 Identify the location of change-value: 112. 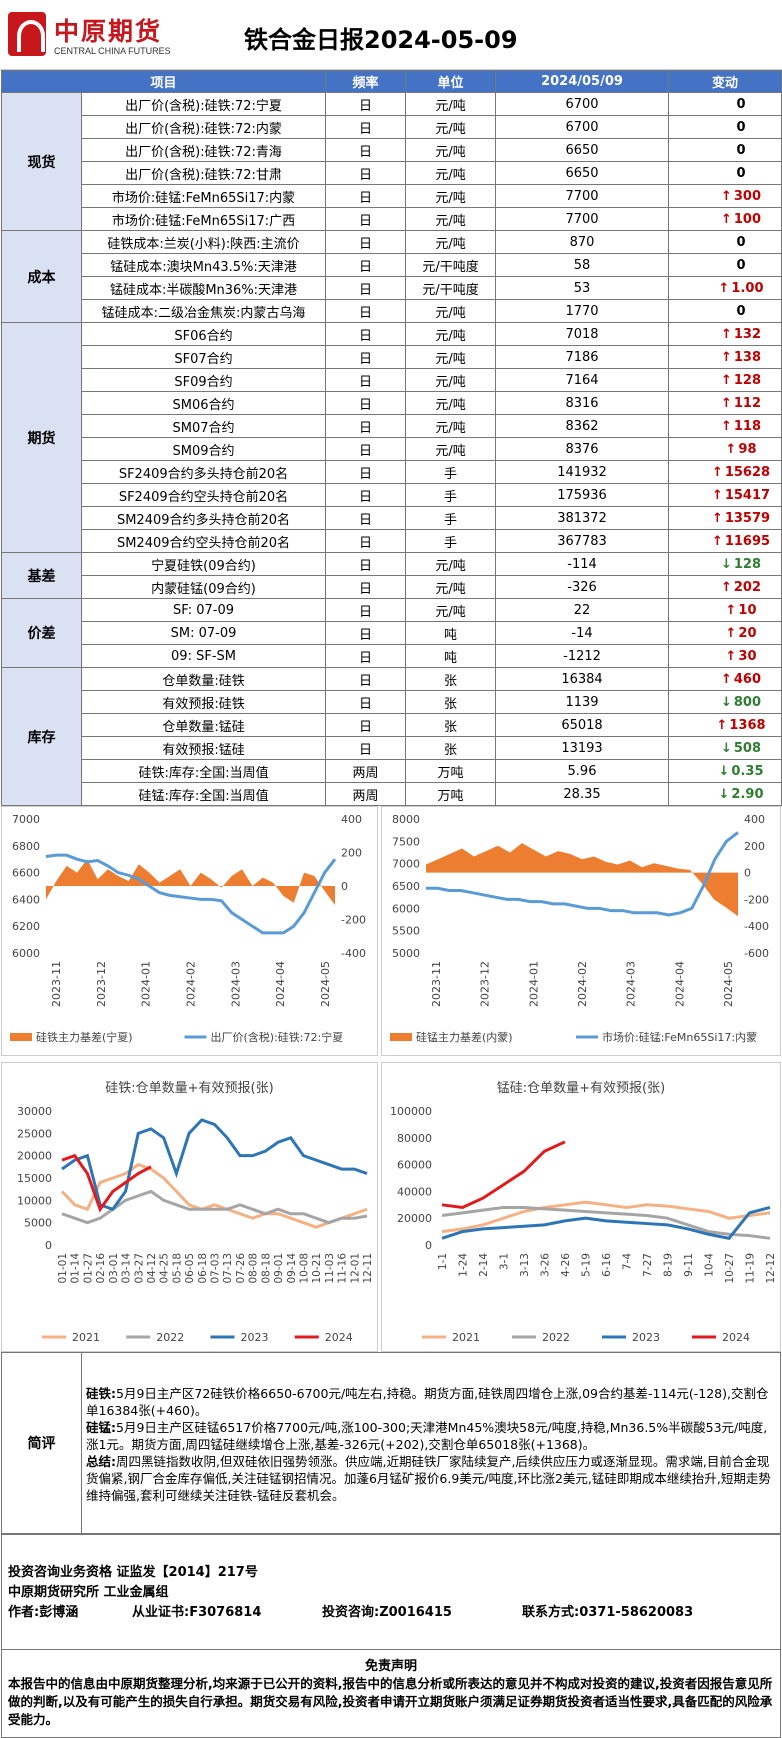
(747, 403).